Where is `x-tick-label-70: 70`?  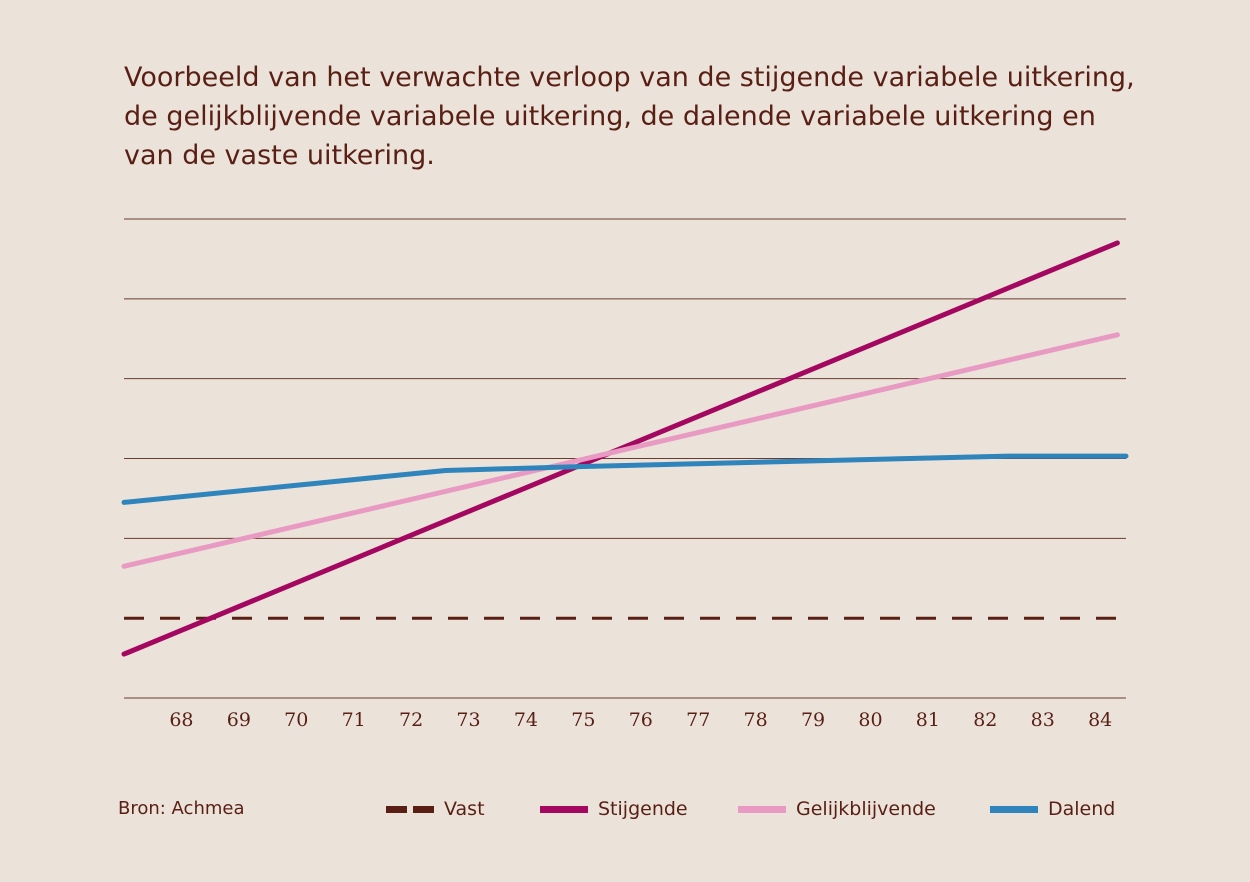 x-tick-label-70: 70 is located at coordinates (296, 720).